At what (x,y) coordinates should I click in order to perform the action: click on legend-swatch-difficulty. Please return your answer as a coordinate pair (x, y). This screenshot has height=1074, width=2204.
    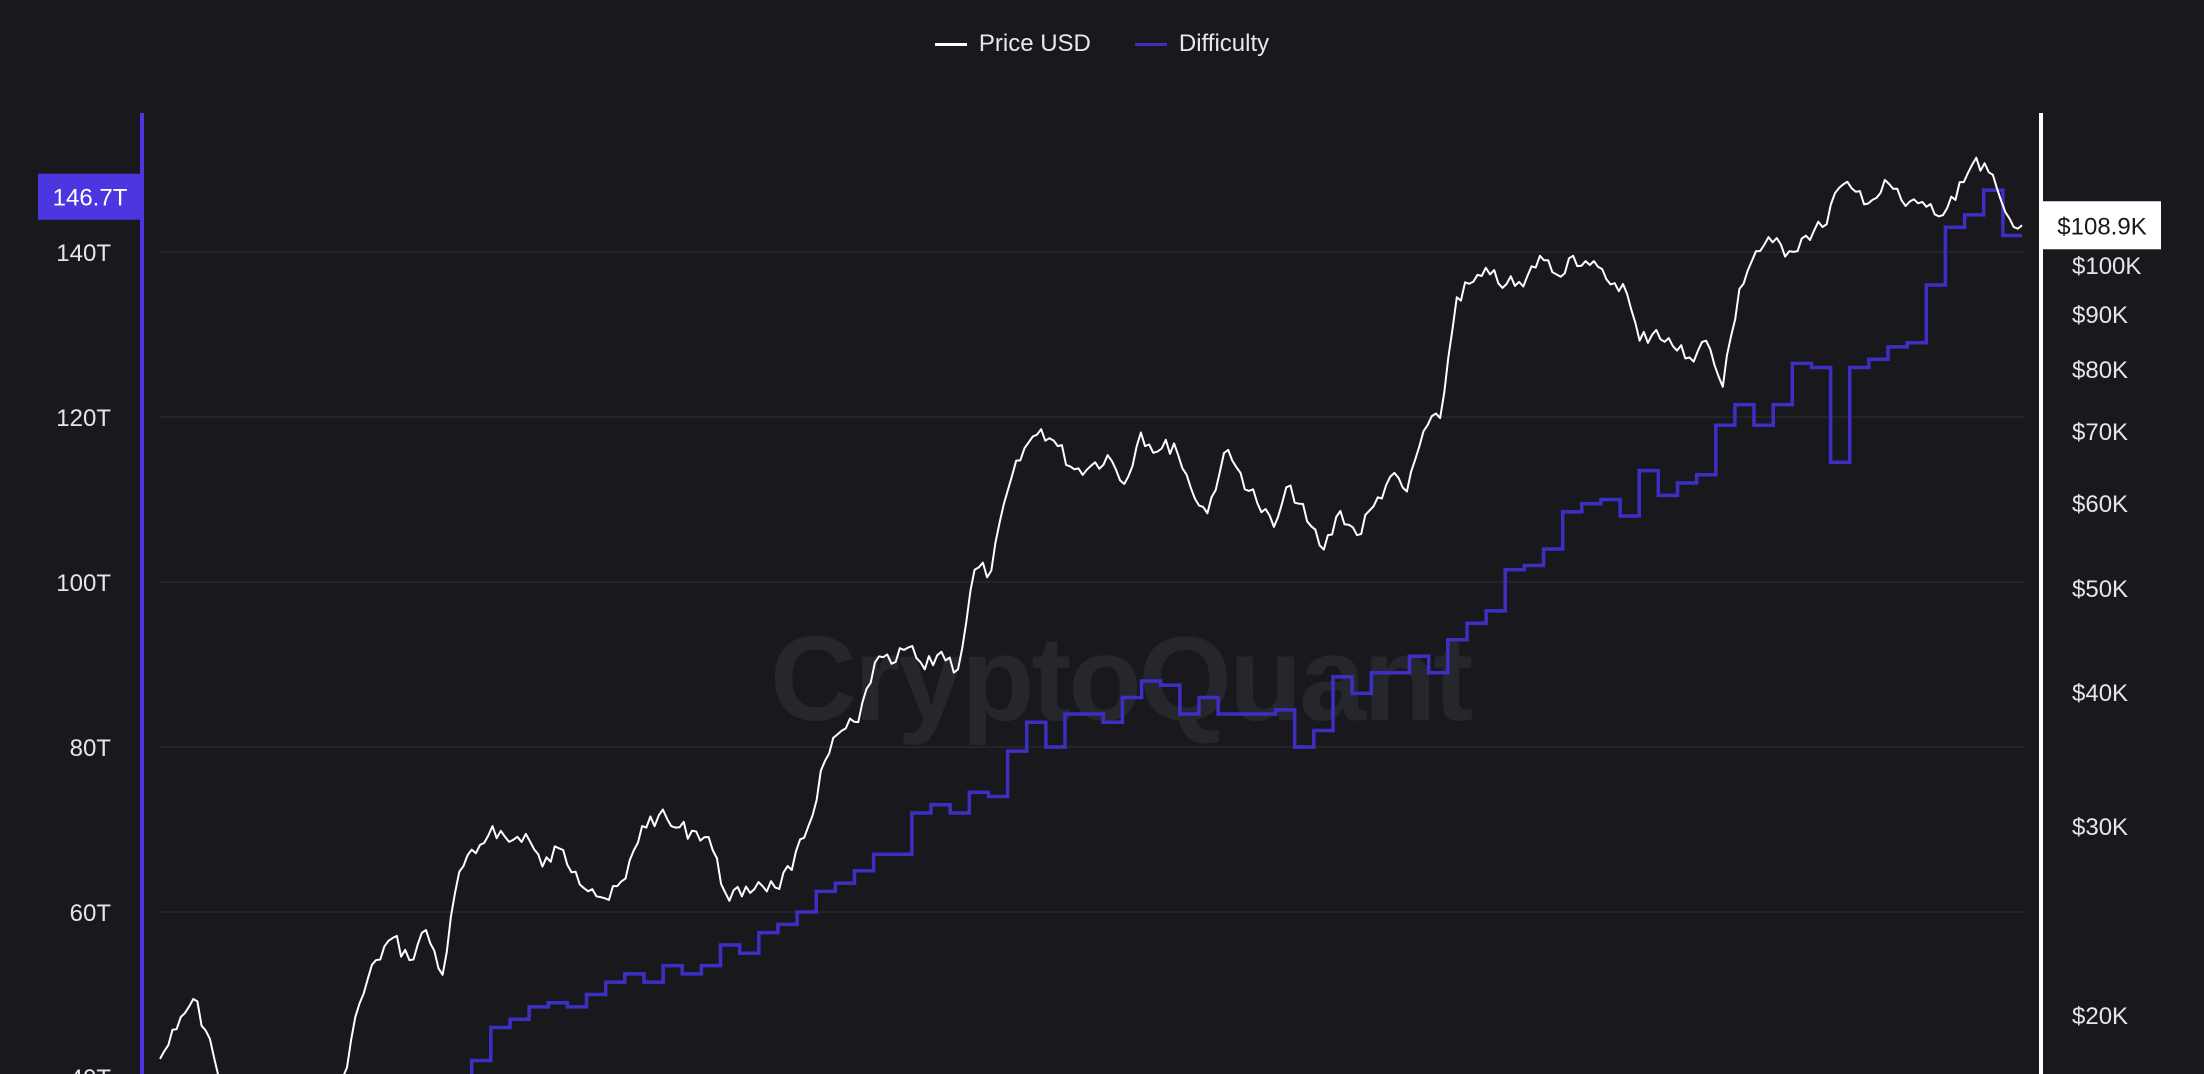
    Looking at the image, I should click on (1150, 44).